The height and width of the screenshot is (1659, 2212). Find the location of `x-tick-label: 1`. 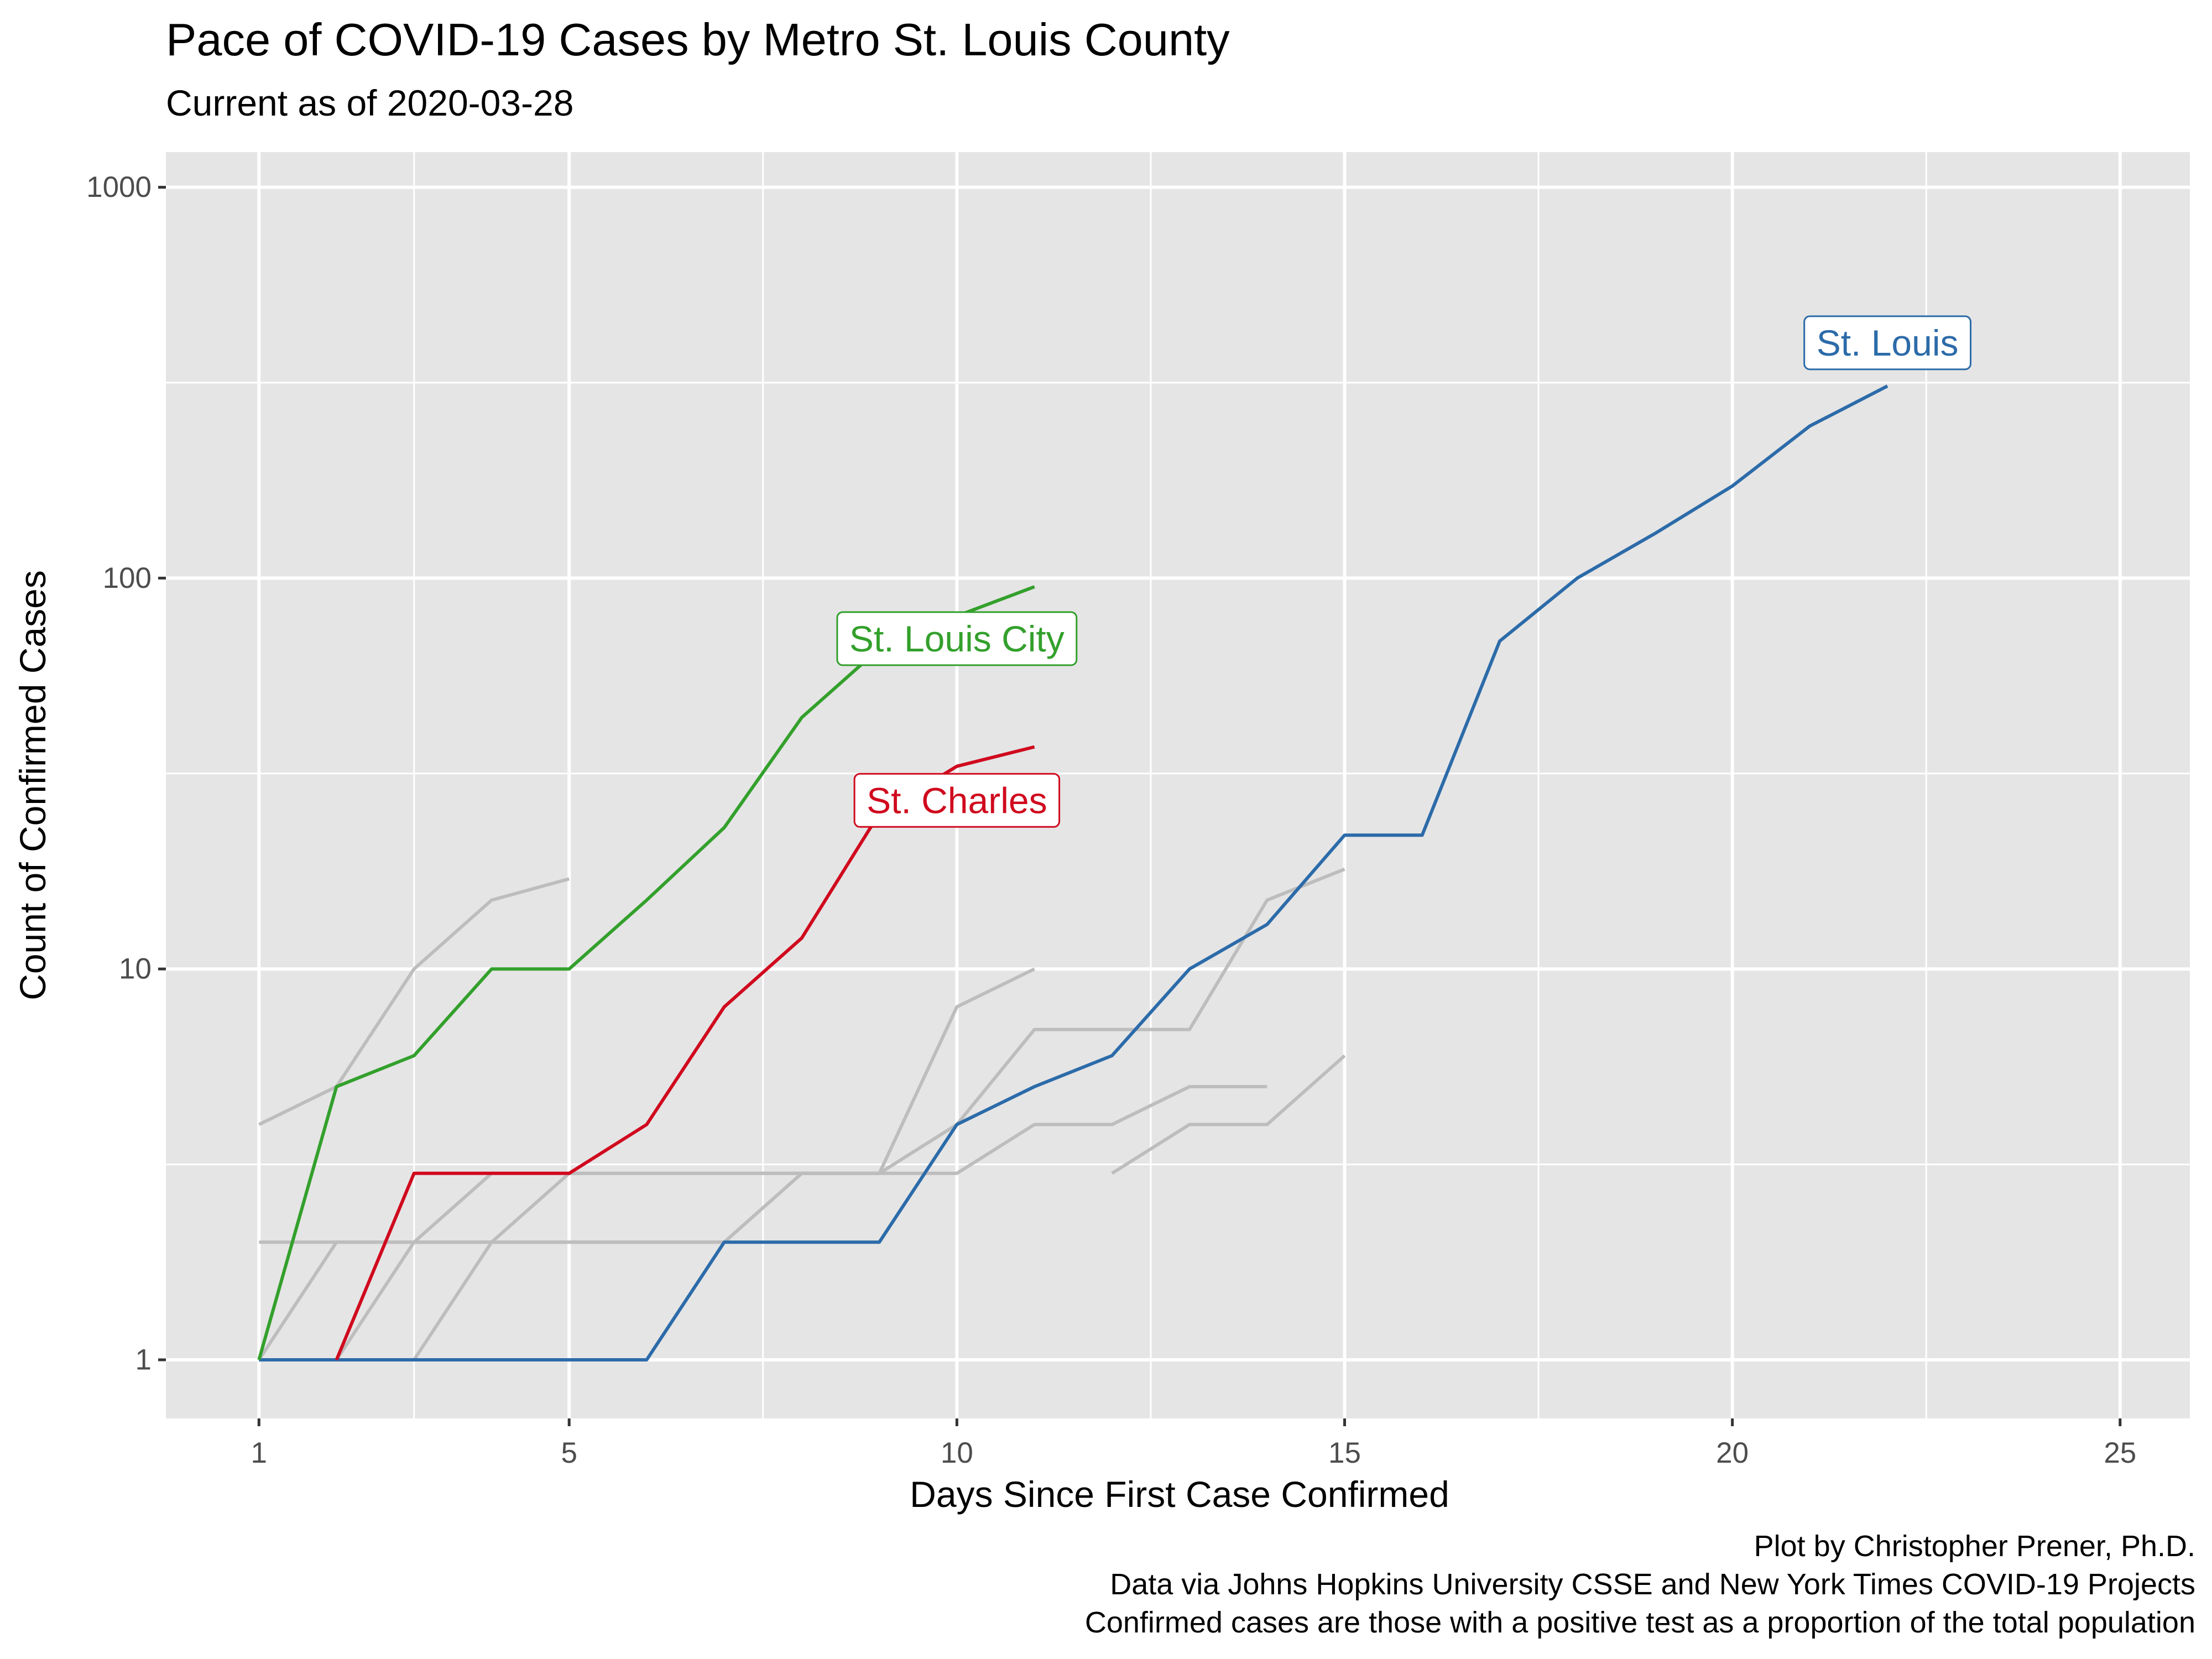

x-tick-label: 1 is located at coordinates (259, 1453).